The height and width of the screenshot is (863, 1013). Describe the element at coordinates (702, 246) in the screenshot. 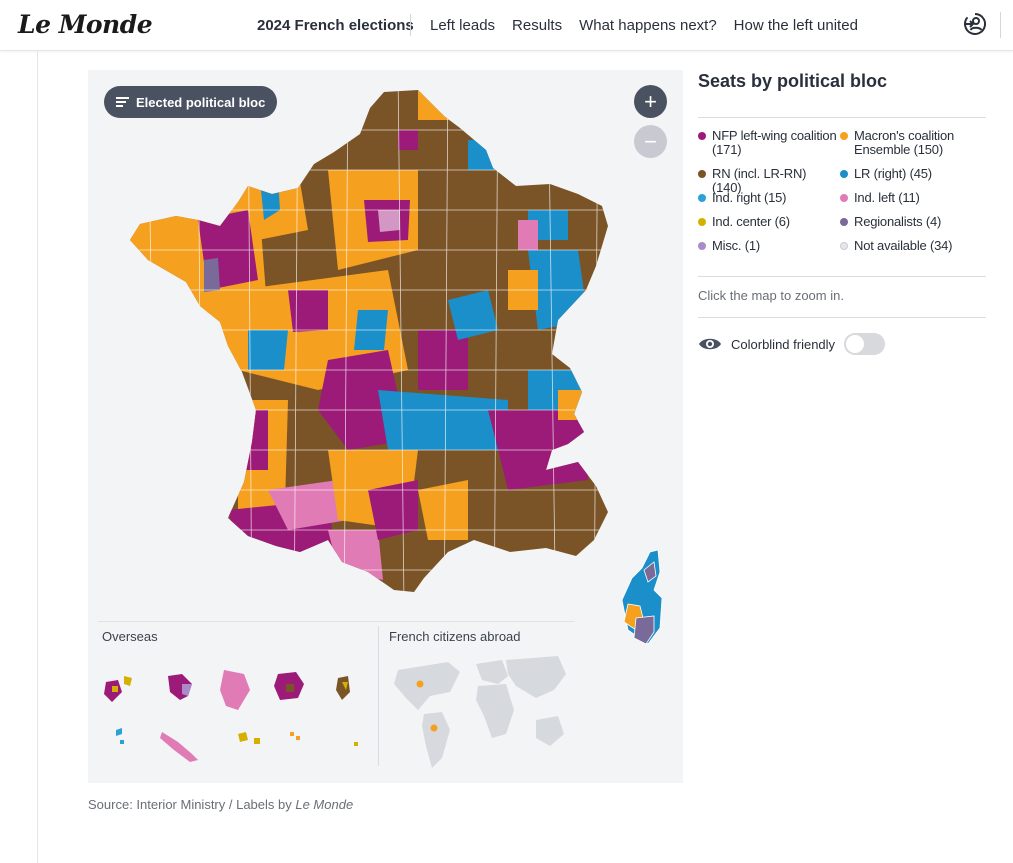

I see `legend-dot-misc` at that location.